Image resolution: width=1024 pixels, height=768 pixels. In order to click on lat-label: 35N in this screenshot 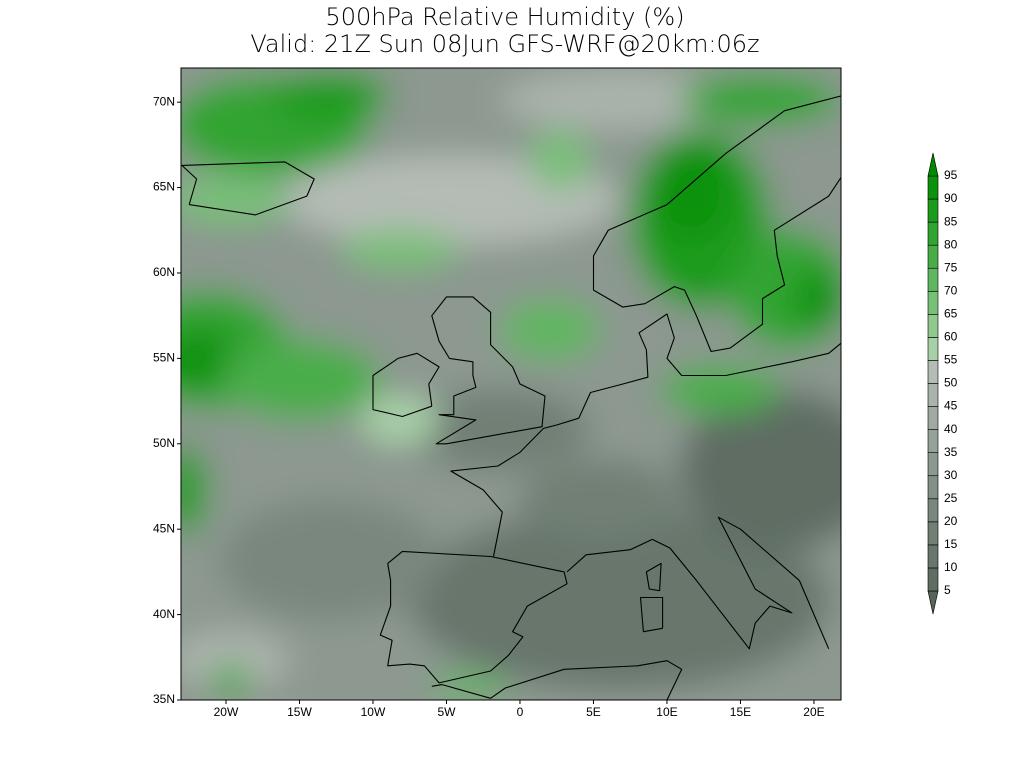, I will do `click(164, 699)`.